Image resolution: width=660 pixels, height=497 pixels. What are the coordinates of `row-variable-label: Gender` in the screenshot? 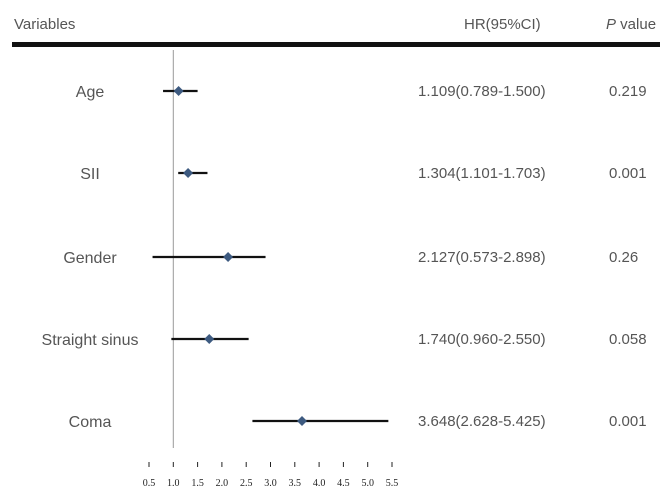 It's located at (90, 258).